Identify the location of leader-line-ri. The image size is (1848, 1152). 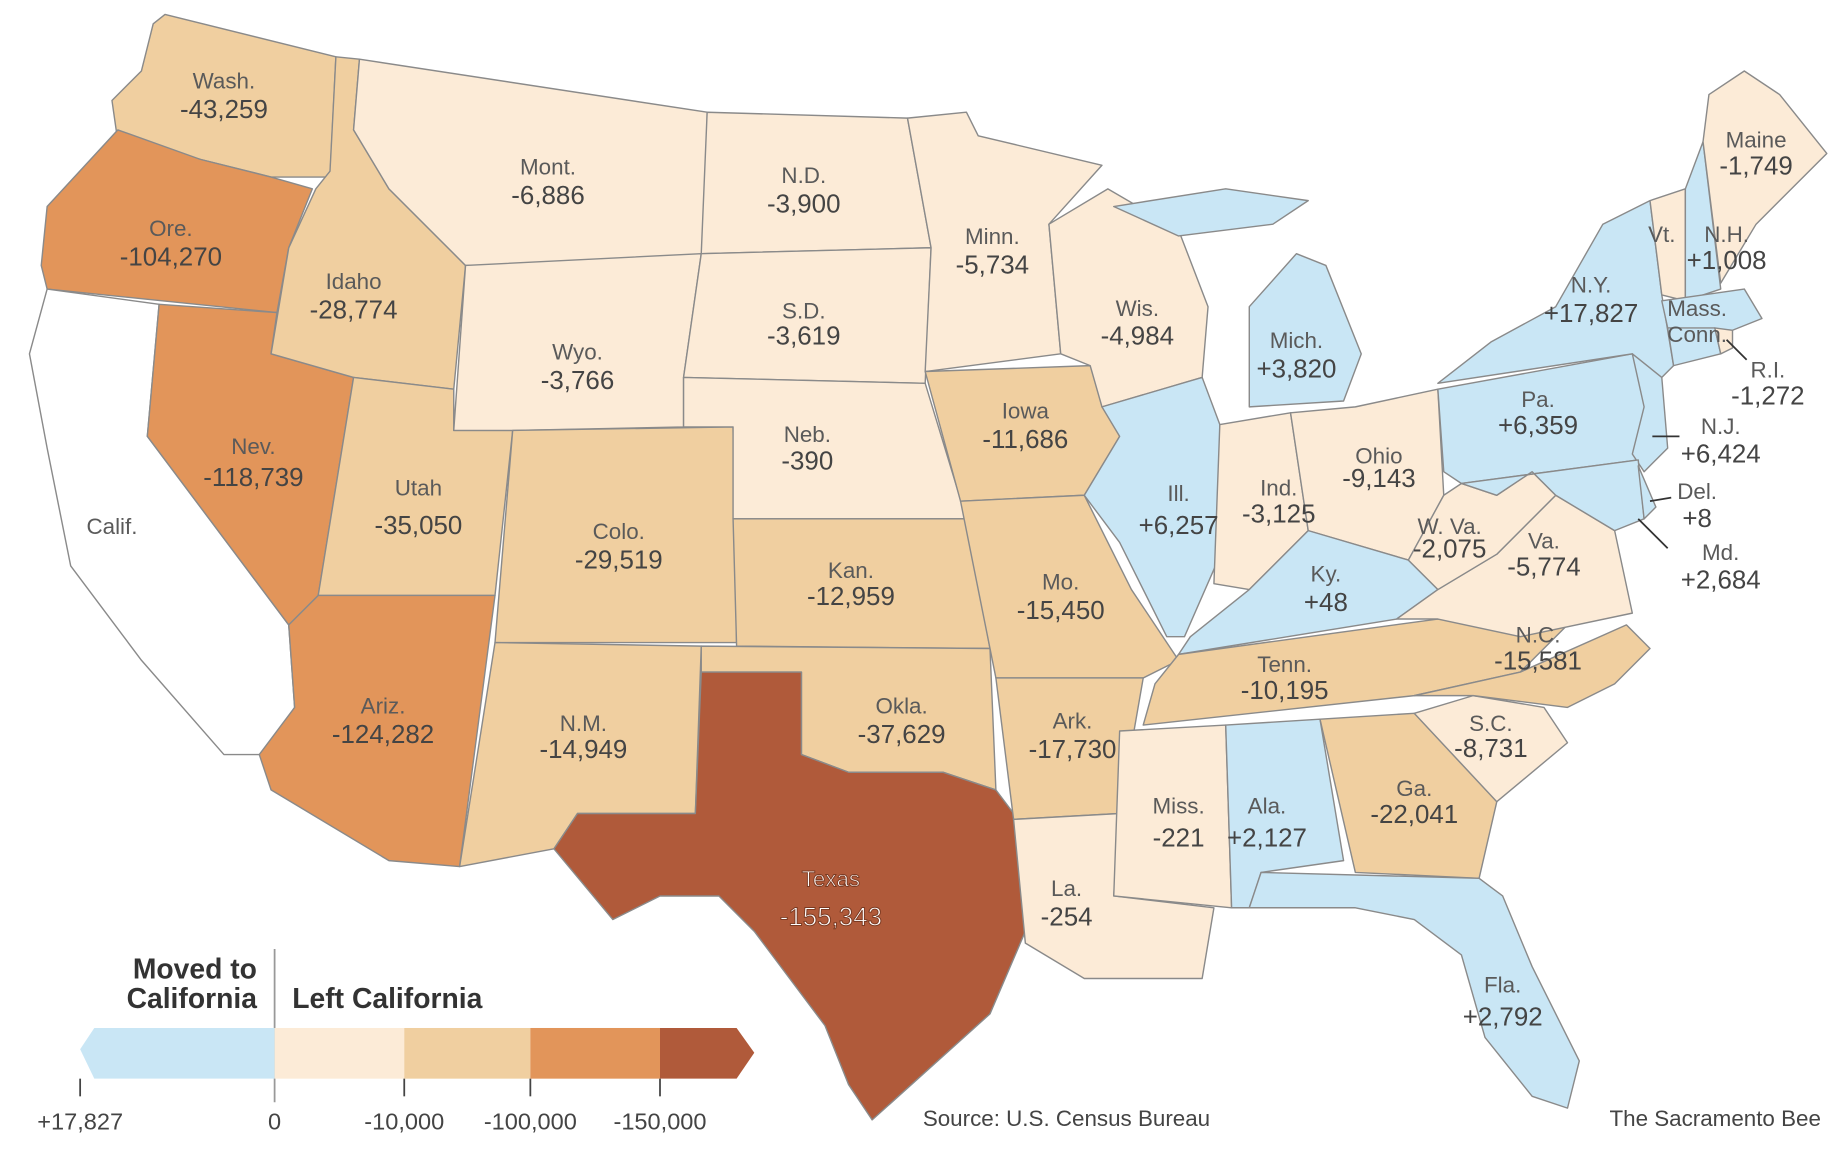
(1736, 350).